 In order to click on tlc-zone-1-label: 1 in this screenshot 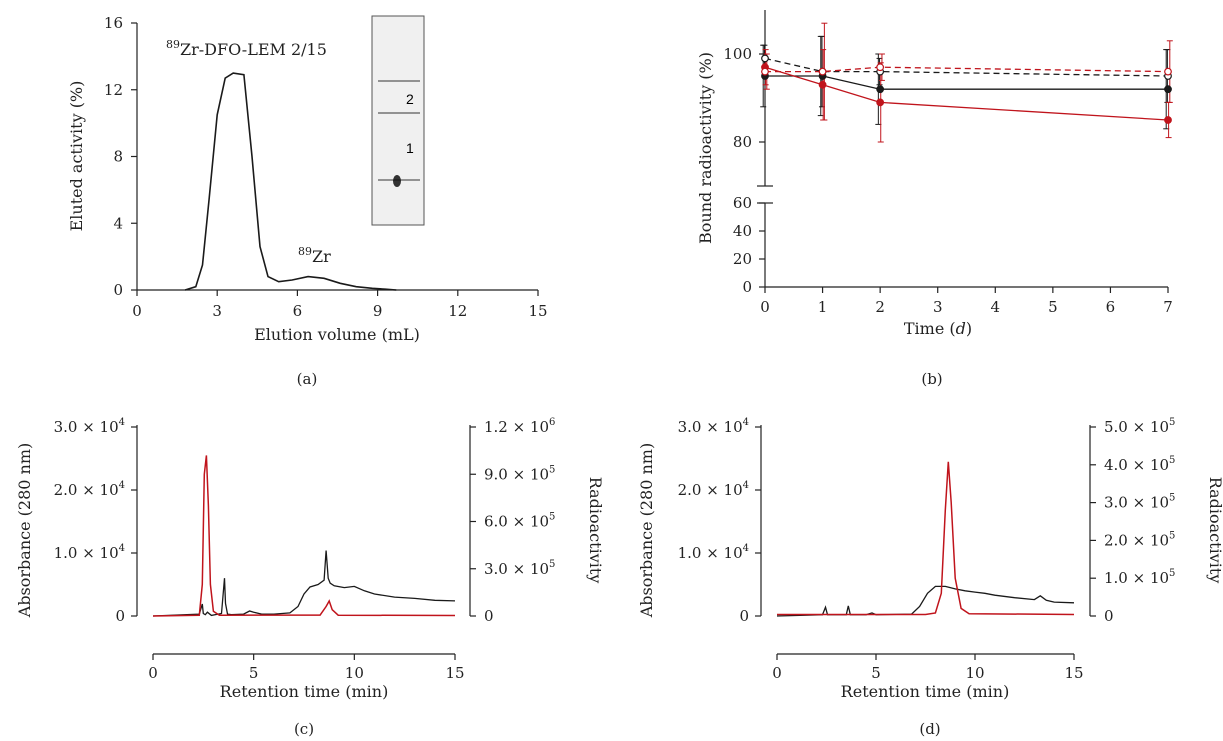, I will do `click(410, 148)`.